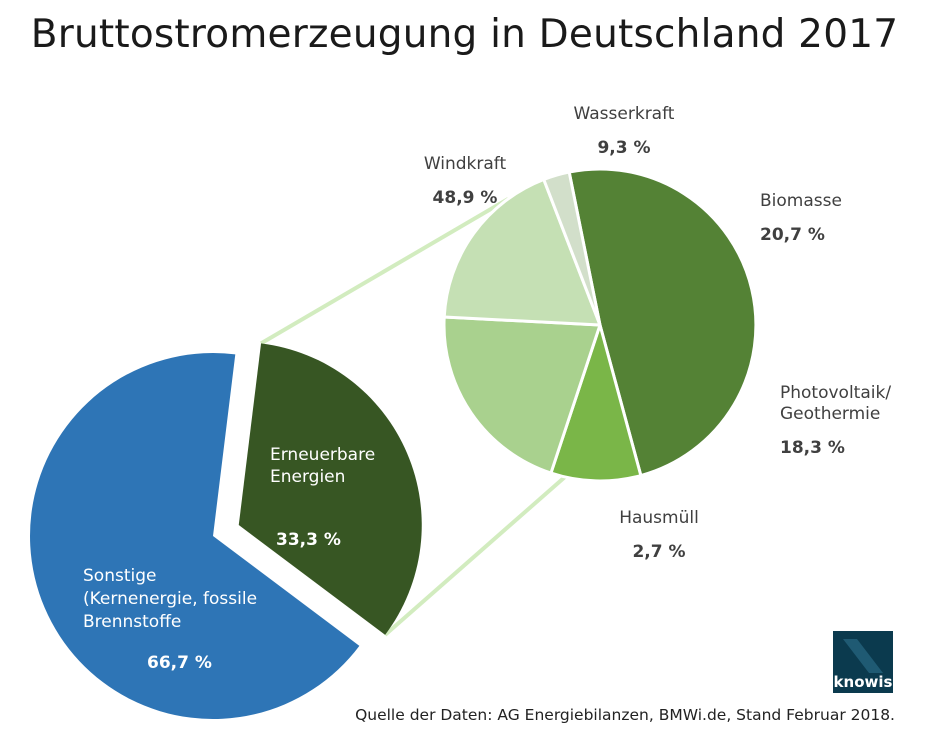 The height and width of the screenshot is (753, 929). Describe the element at coordinates (522, 252) in the screenshot. I see `slice-photovoltaik` at that location.